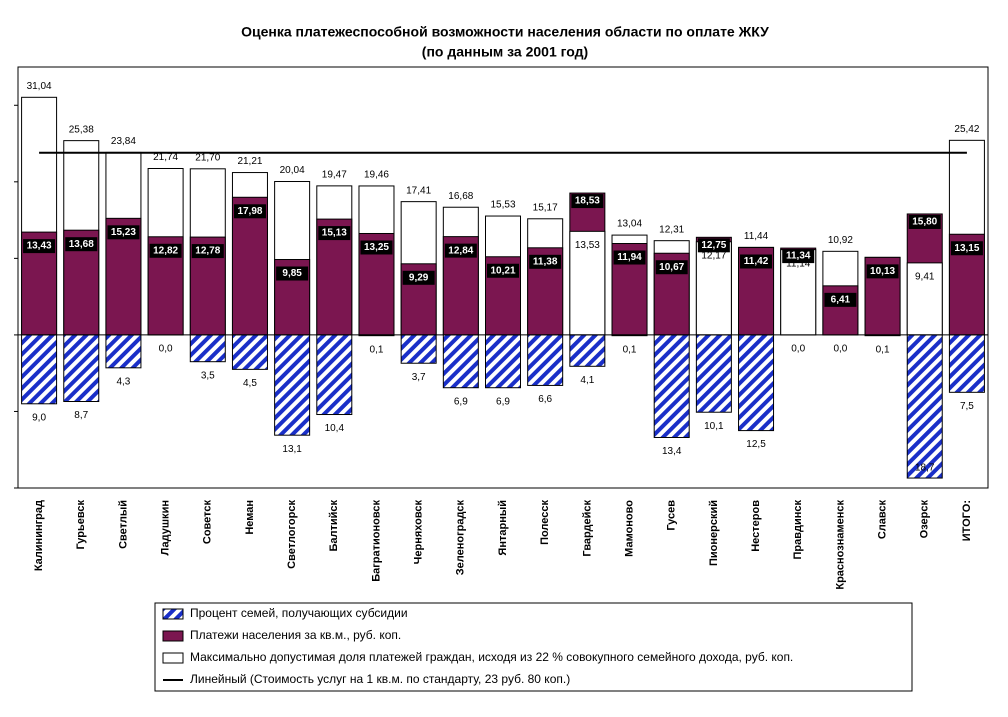 This screenshot has width=1008, height=717. Describe the element at coordinates (295, 635) in the screenshot. I see `legend-label: Платежи населения за кв.м., руб. коп.` at that location.